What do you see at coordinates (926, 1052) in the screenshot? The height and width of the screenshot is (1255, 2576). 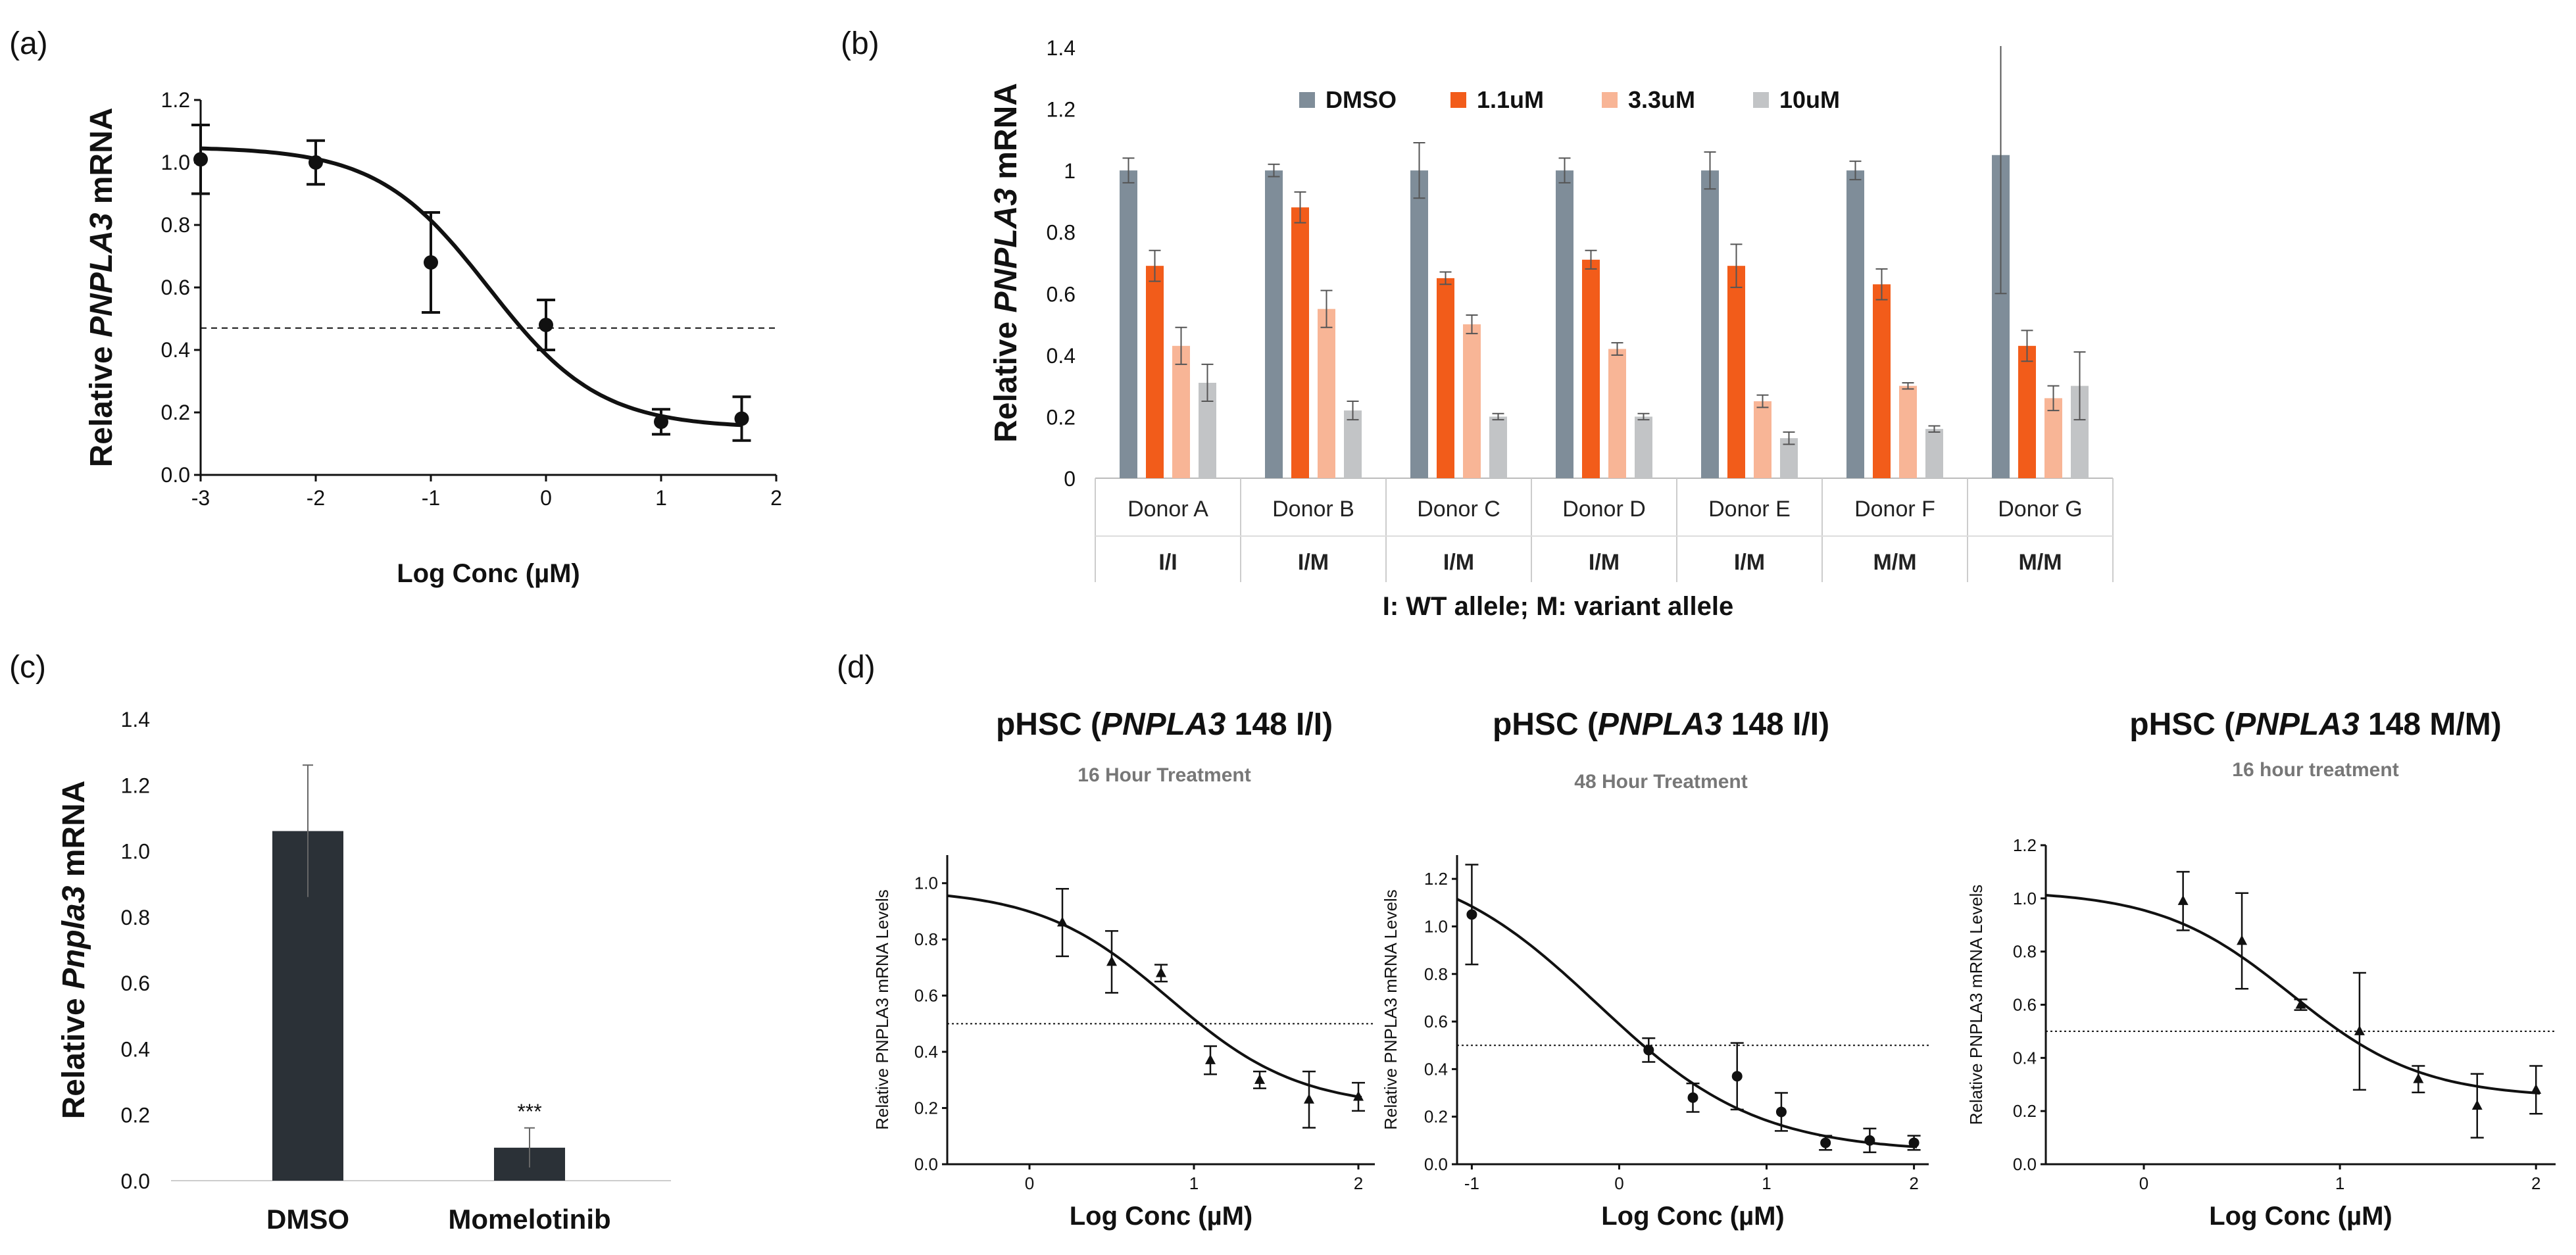 I see `d1-y-tick-label: 0.4` at bounding box center [926, 1052].